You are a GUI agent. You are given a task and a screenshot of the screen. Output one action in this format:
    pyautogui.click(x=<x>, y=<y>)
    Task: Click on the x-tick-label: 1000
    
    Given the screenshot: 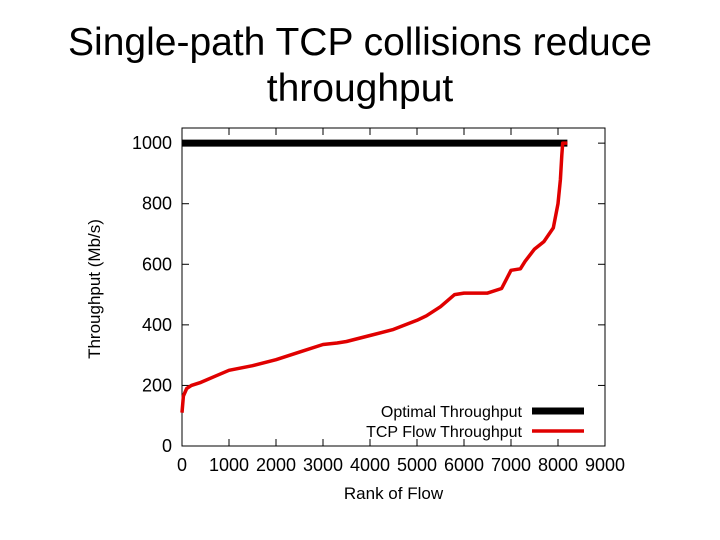 What is the action you would take?
    pyautogui.click(x=229, y=465)
    